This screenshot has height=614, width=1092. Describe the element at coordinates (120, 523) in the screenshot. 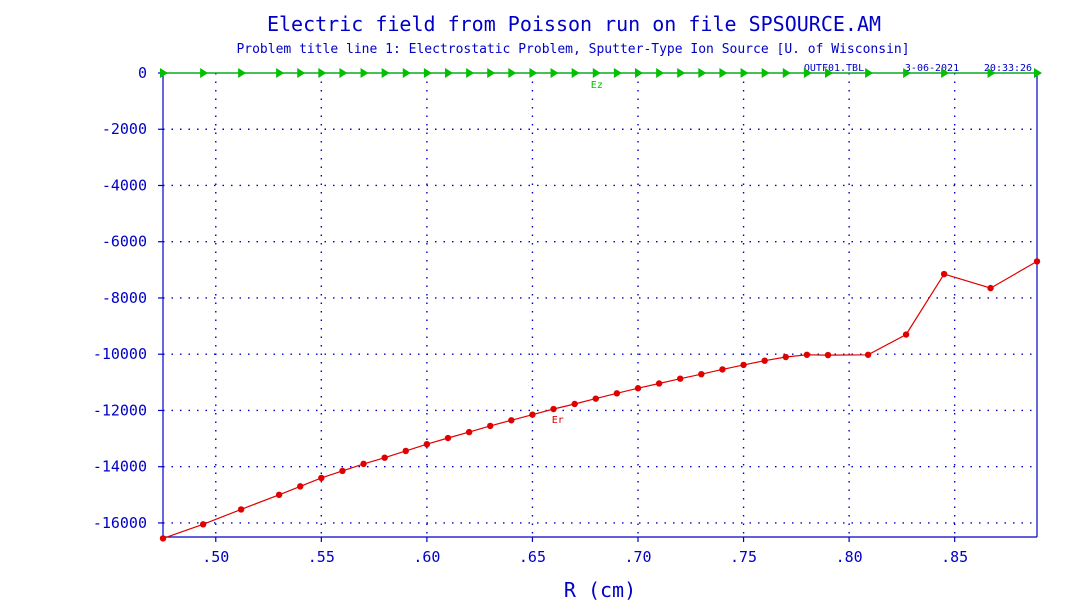

I see `y-tick-label: -16000` at that location.